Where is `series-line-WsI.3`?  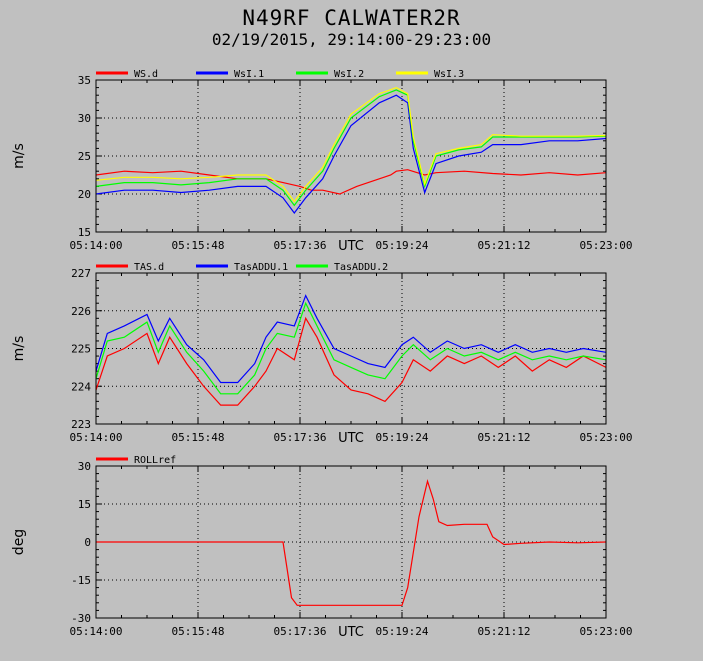
series-line-WsI.3 is located at coordinates (351, 144).